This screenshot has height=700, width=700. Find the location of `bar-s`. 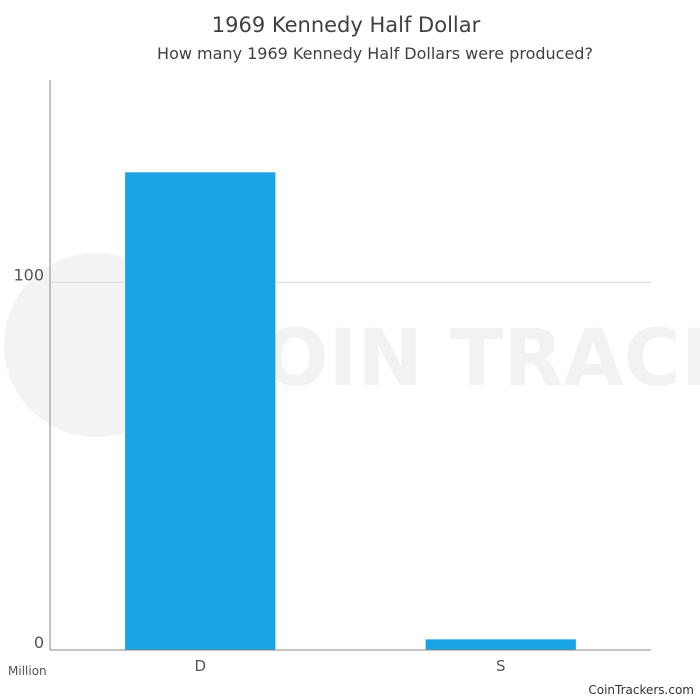

bar-s is located at coordinates (500, 644).